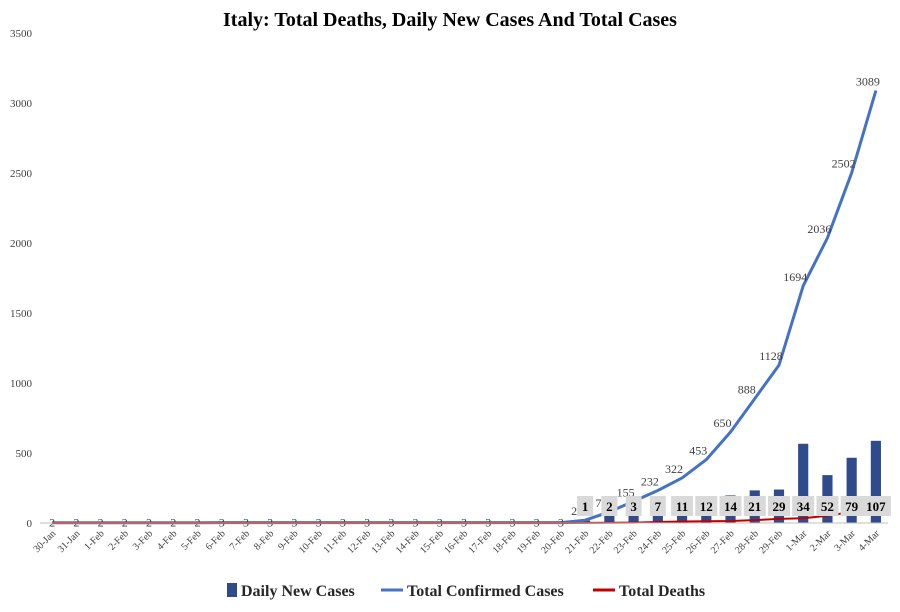 This screenshot has height=612, width=900. What do you see at coordinates (21, 384) in the screenshot?
I see `y-tick-label: 1000` at bounding box center [21, 384].